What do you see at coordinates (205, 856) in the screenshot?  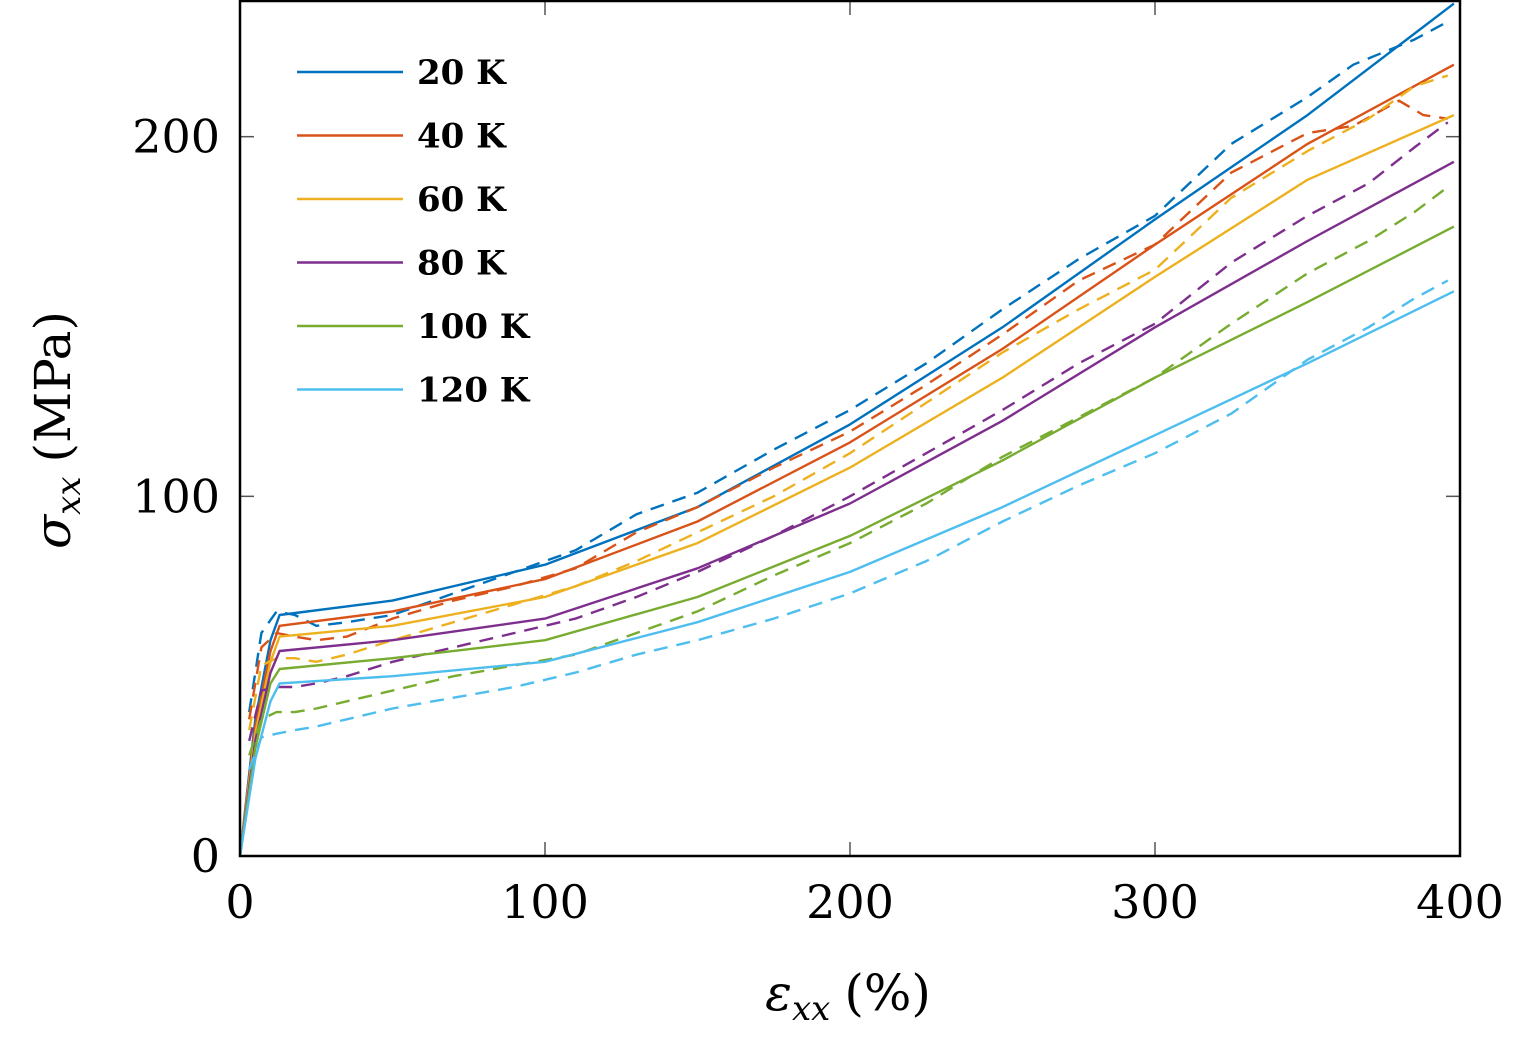 I see `y-tick-label: 0` at bounding box center [205, 856].